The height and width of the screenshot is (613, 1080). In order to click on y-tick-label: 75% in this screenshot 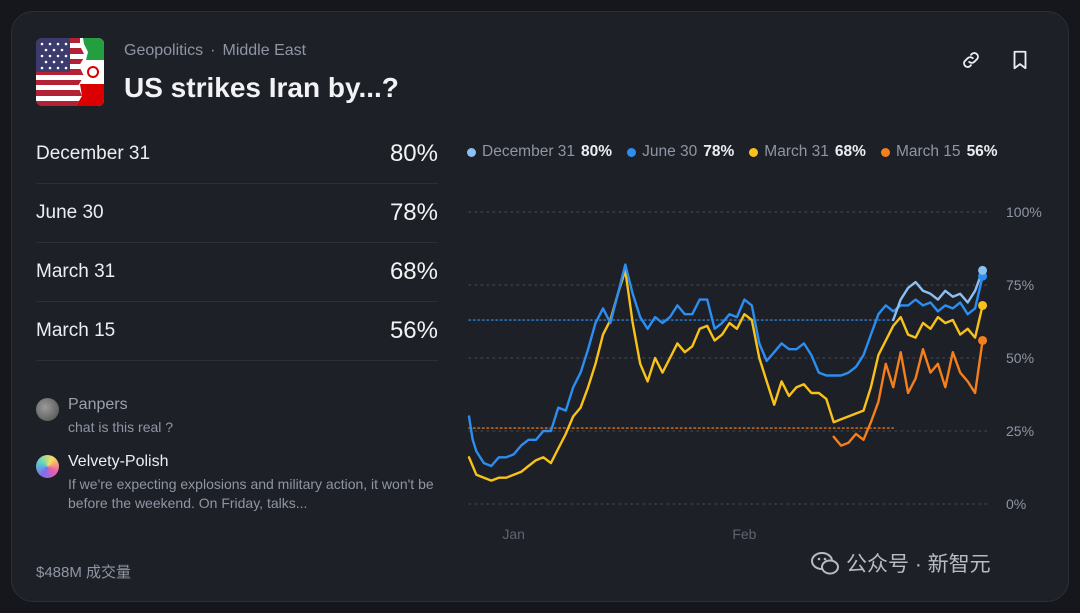, I will do `click(1020, 285)`.